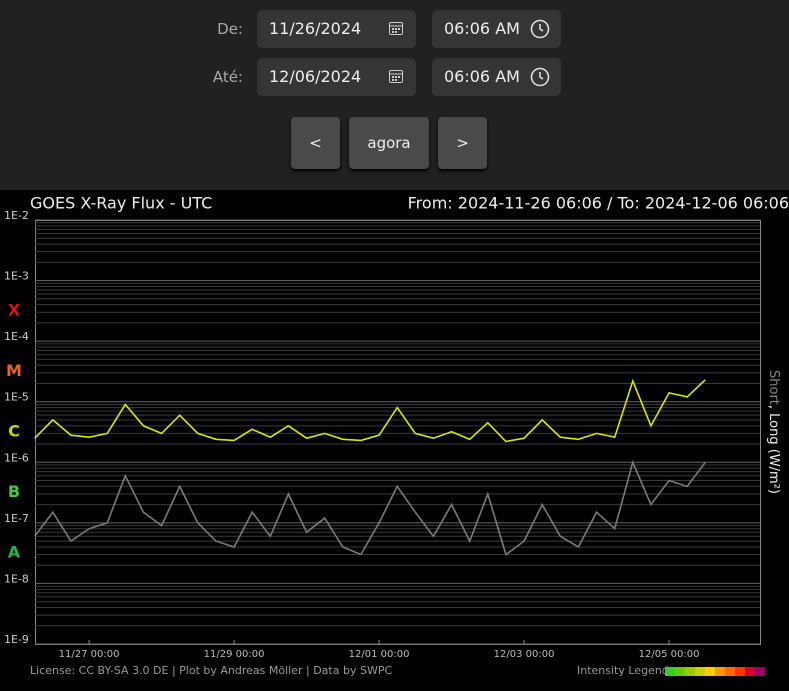 This screenshot has width=789, height=691. Describe the element at coordinates (14, 370) in the screenshot. I see `flare-class-label: M` at that location.